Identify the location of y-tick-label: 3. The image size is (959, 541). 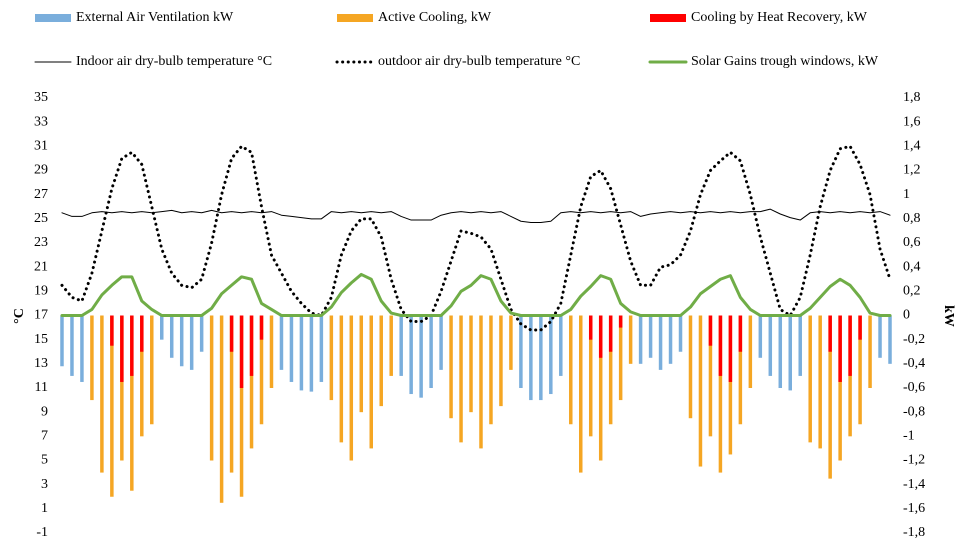
(44, 484).